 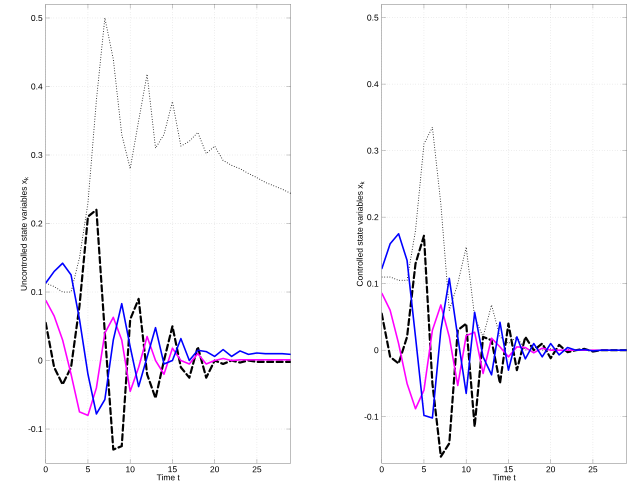 What do you see at coordinates (360, 233) in the screenshot?
I see `y-axis-title: Controlled state variables x$_{k}$` at bounding box center [360, 233].